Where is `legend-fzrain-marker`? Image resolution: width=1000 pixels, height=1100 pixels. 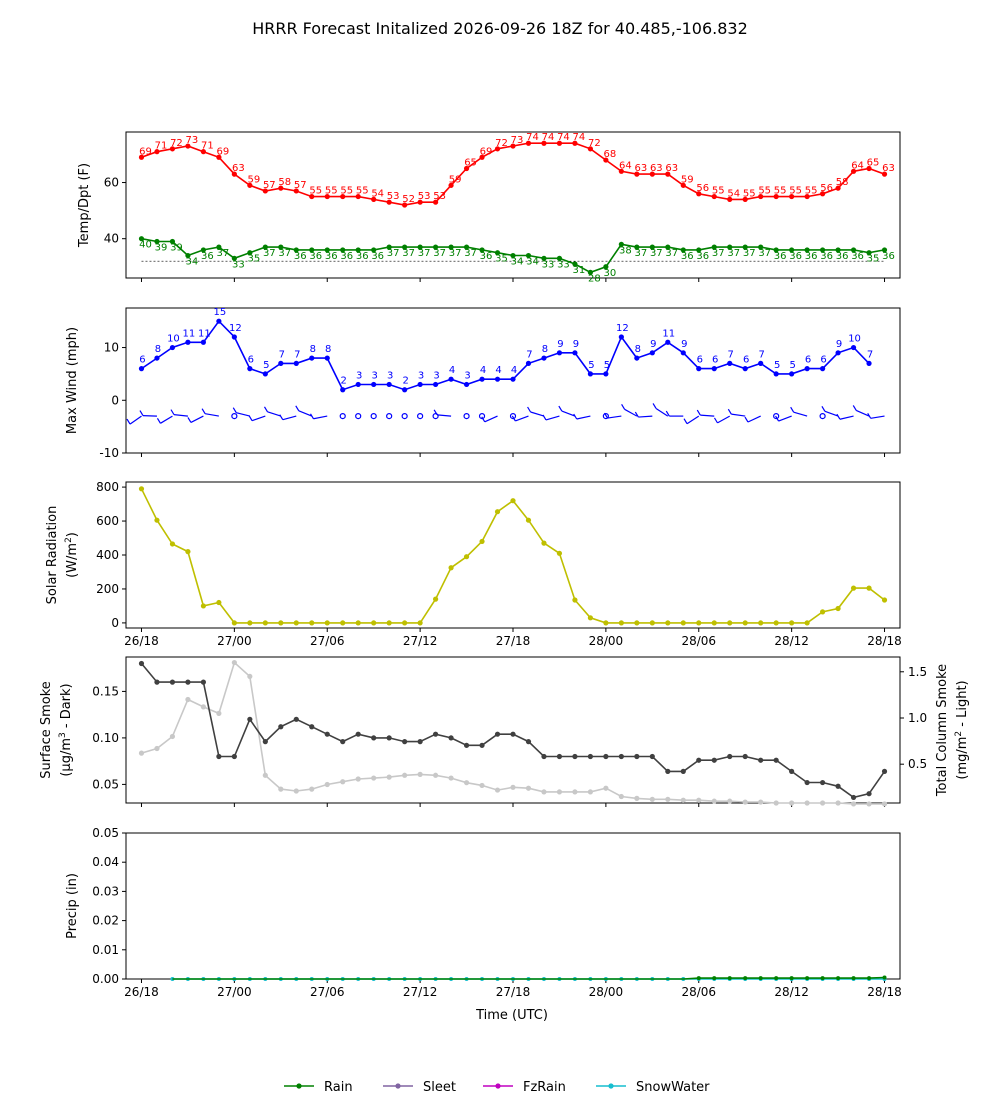 legend-fzrain-marker is located at coordinates (498, 1086).